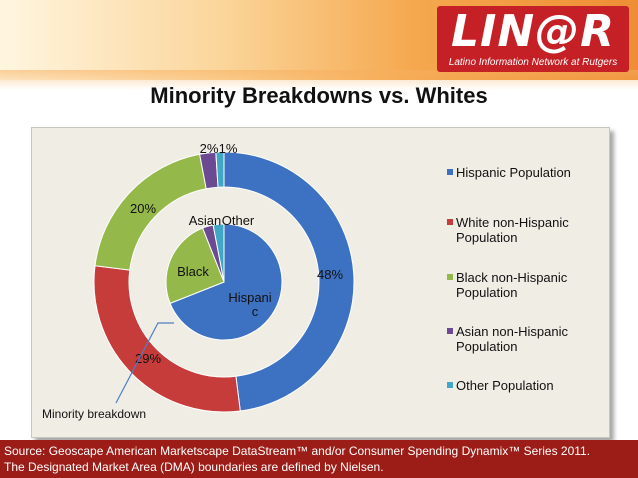  I want to click on inner-label-black: Black, so click(193, 271).